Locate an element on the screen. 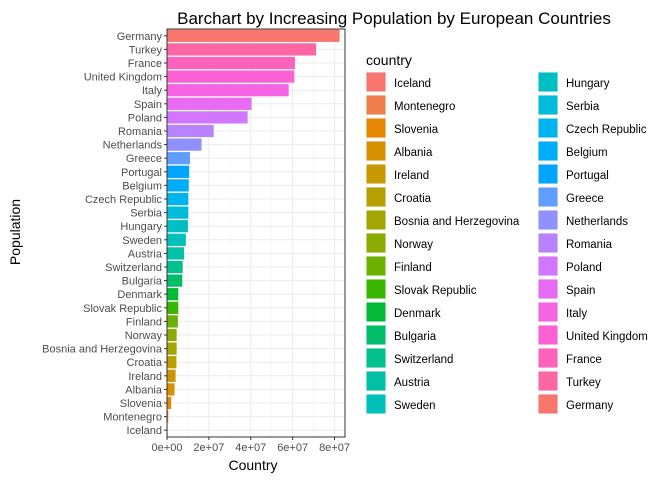 The image size is (672, 480). bar-netherlands is located at coordinates (184, 144).